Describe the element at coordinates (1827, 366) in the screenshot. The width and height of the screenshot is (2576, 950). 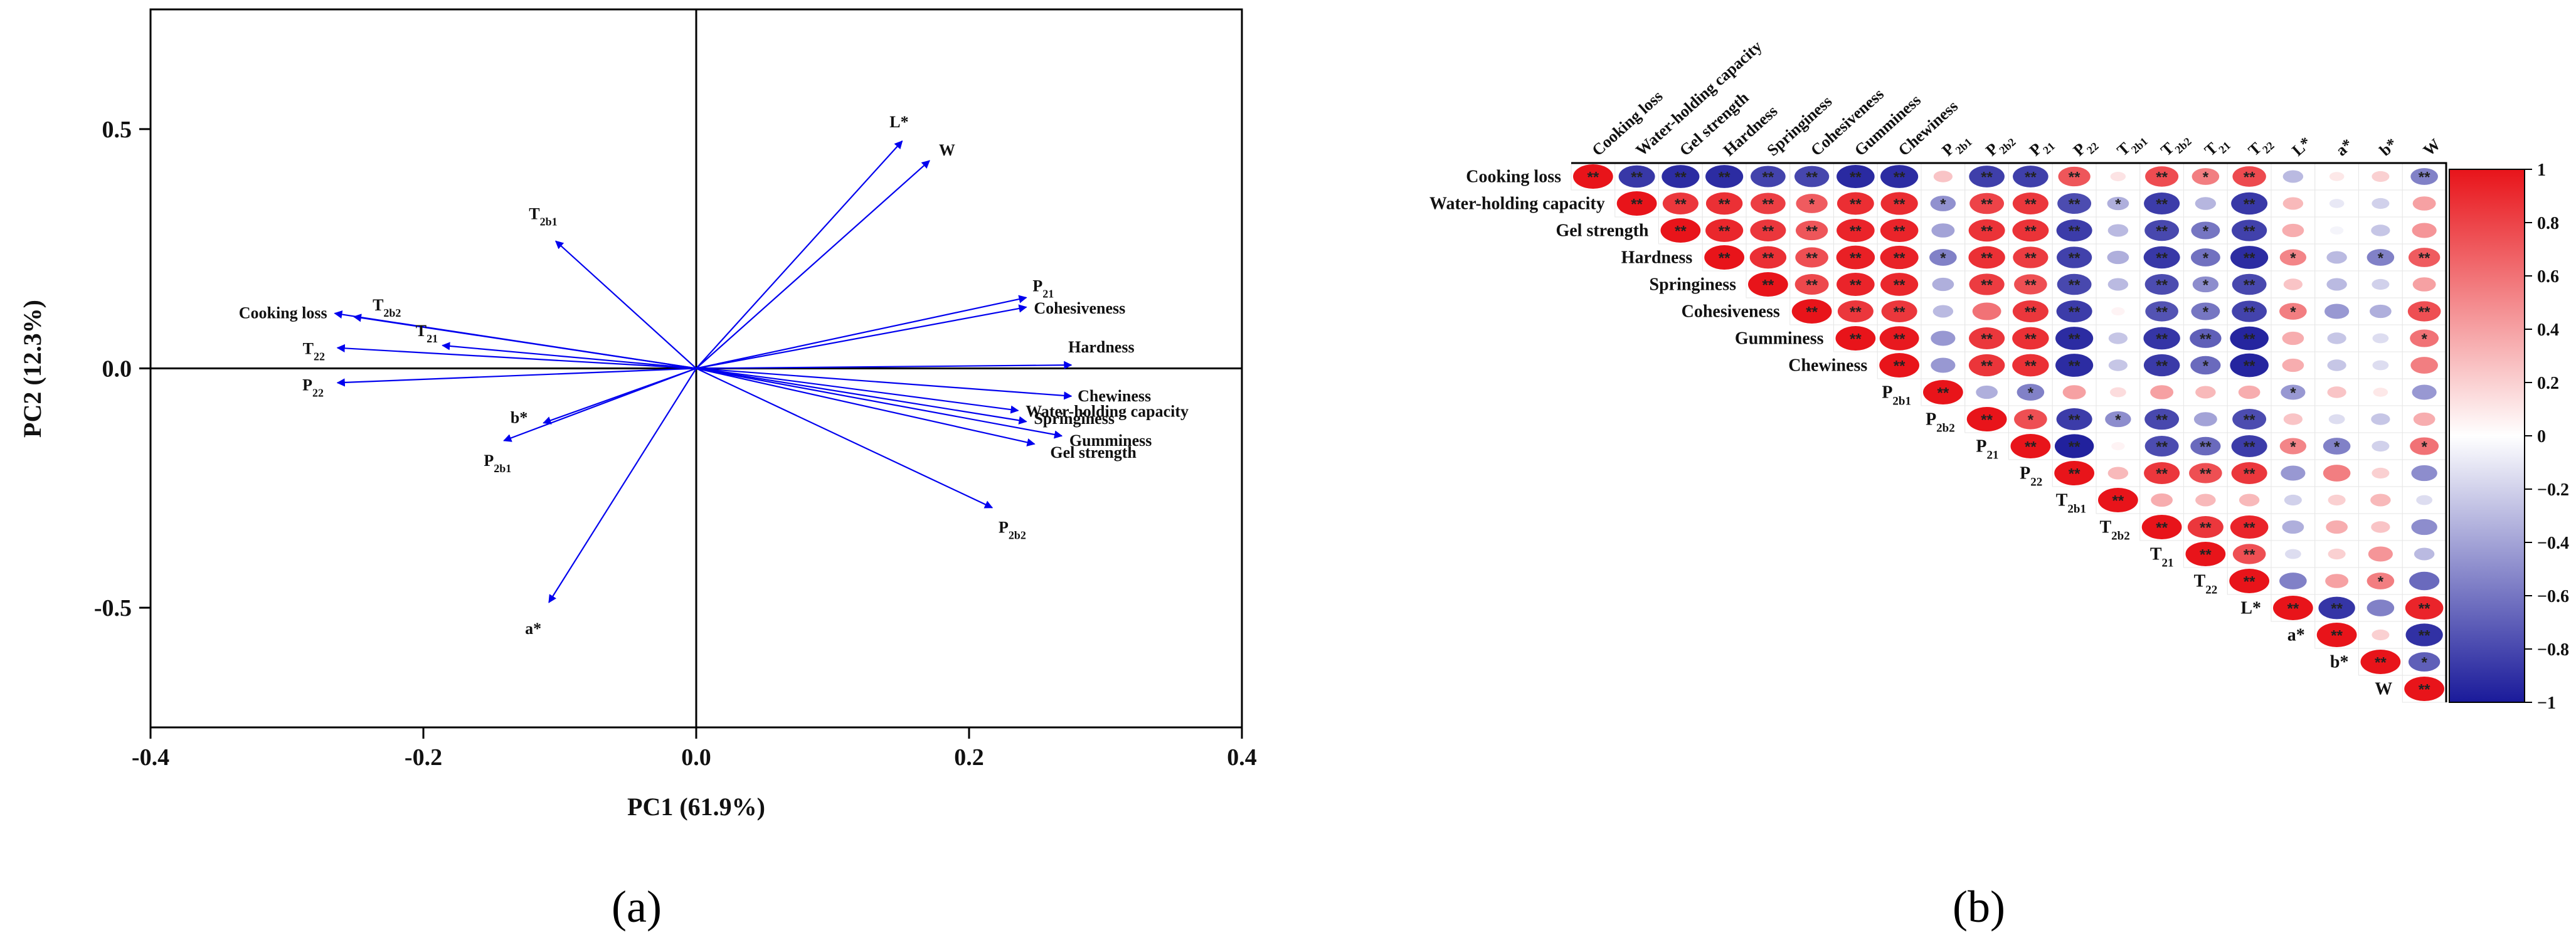
I see `row-label-text: Chewiness` at that location.